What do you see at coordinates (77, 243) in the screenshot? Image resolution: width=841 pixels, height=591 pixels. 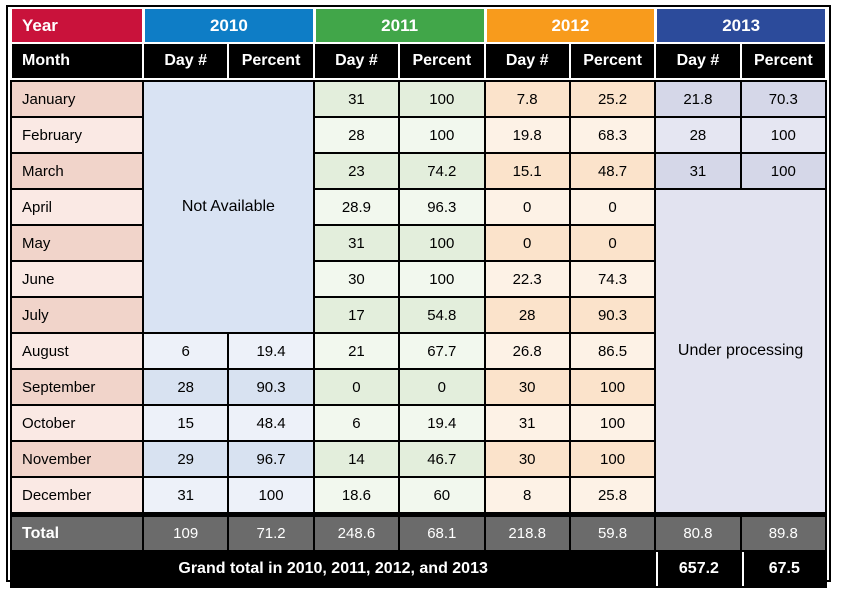 I see `month-cell: May` at bounding box center [77, 243].